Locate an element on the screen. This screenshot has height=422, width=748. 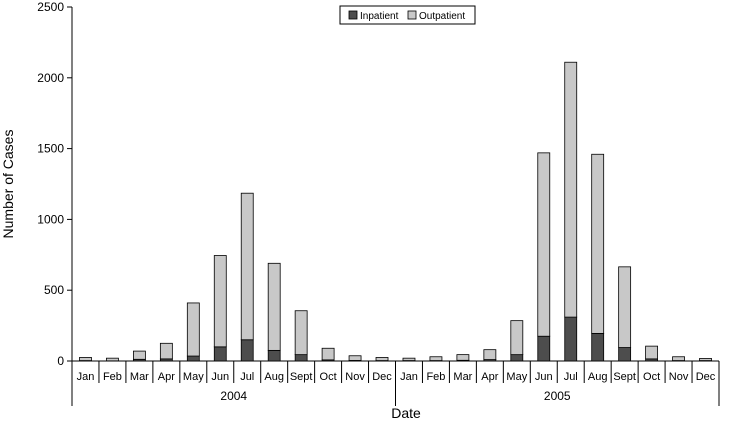
legend-box is located at coordinates (407, 15).